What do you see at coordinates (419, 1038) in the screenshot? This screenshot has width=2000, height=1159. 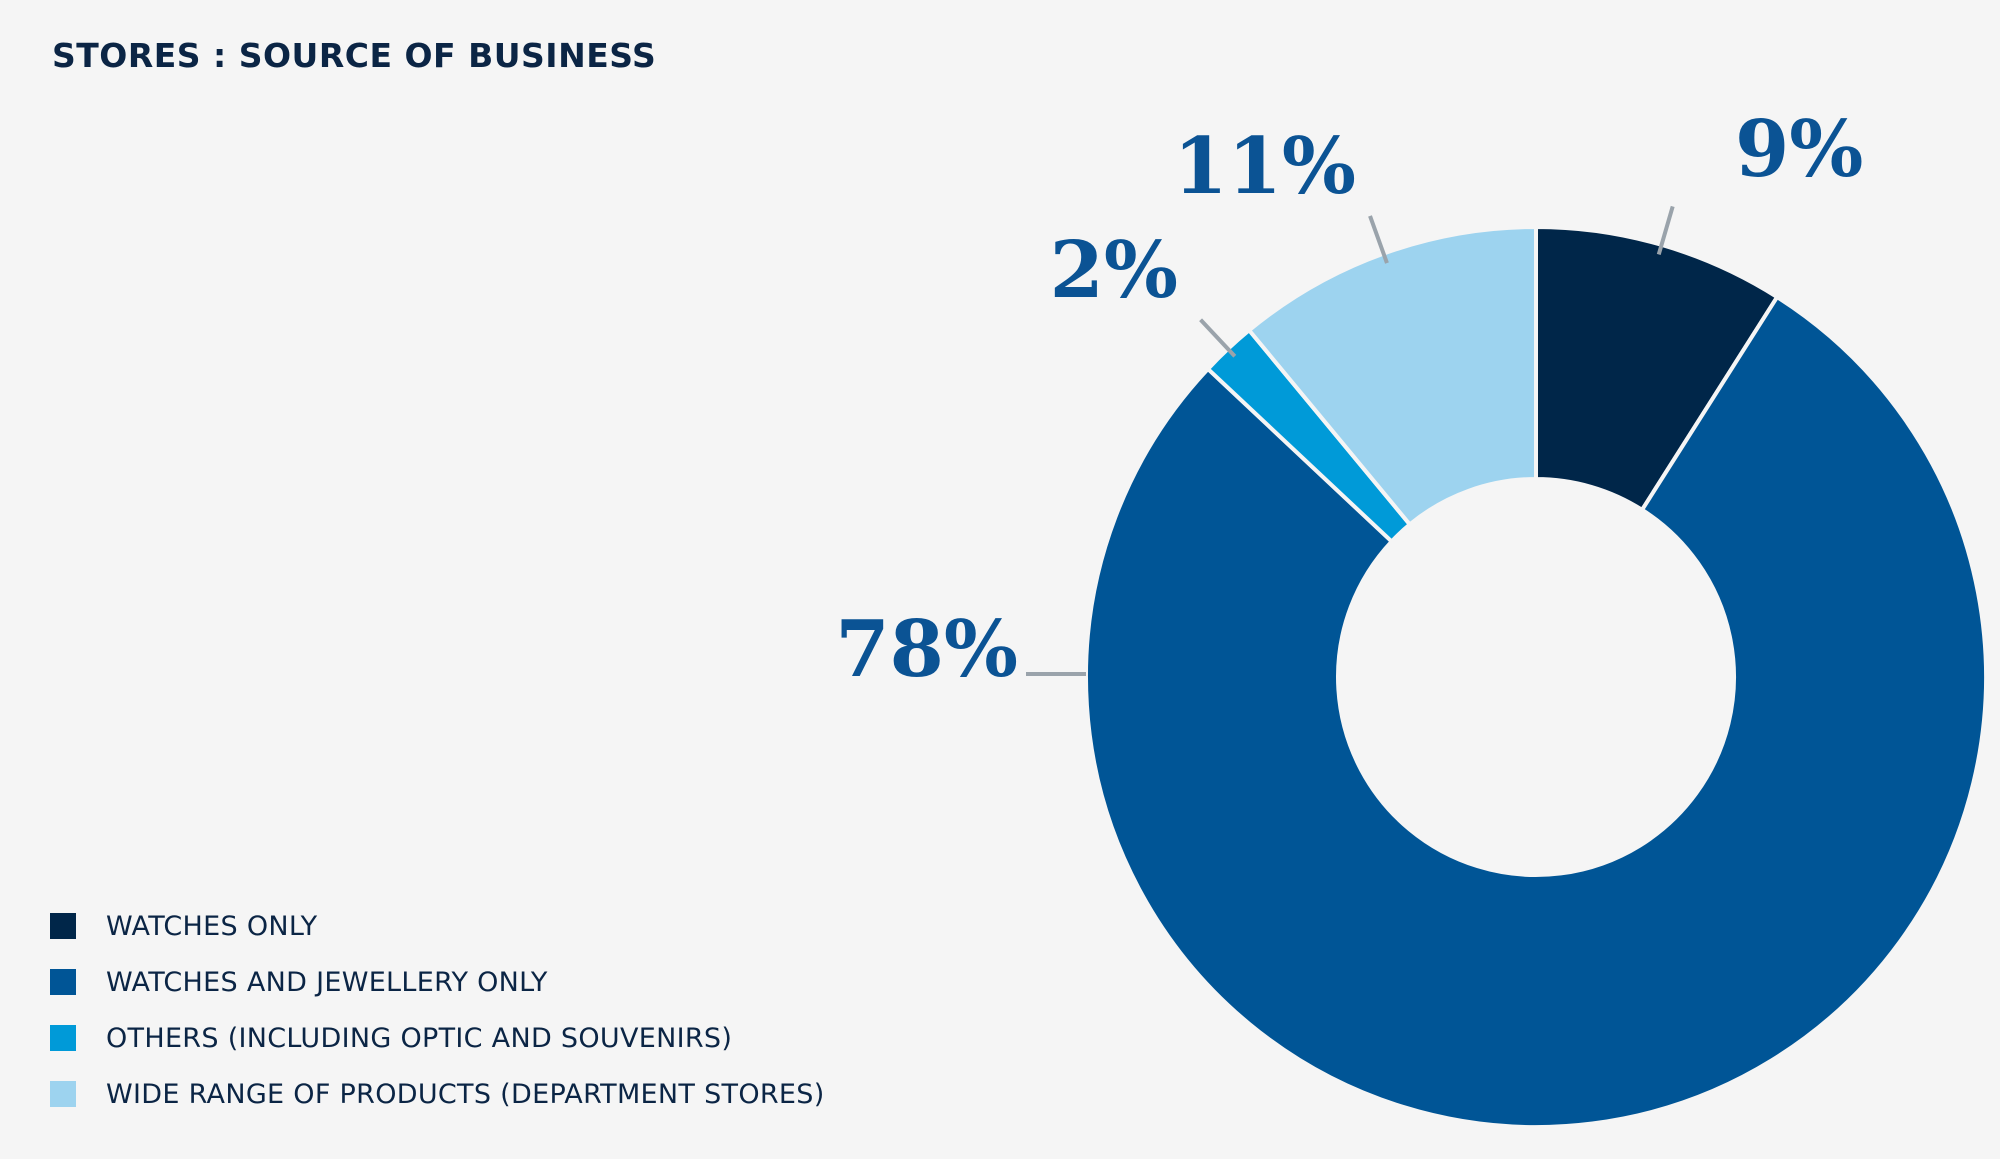 I see `legend-label: OTHERS (INCLUDING OPTIC AND SOUVENIRS)` at bounding box center [419, 1038].